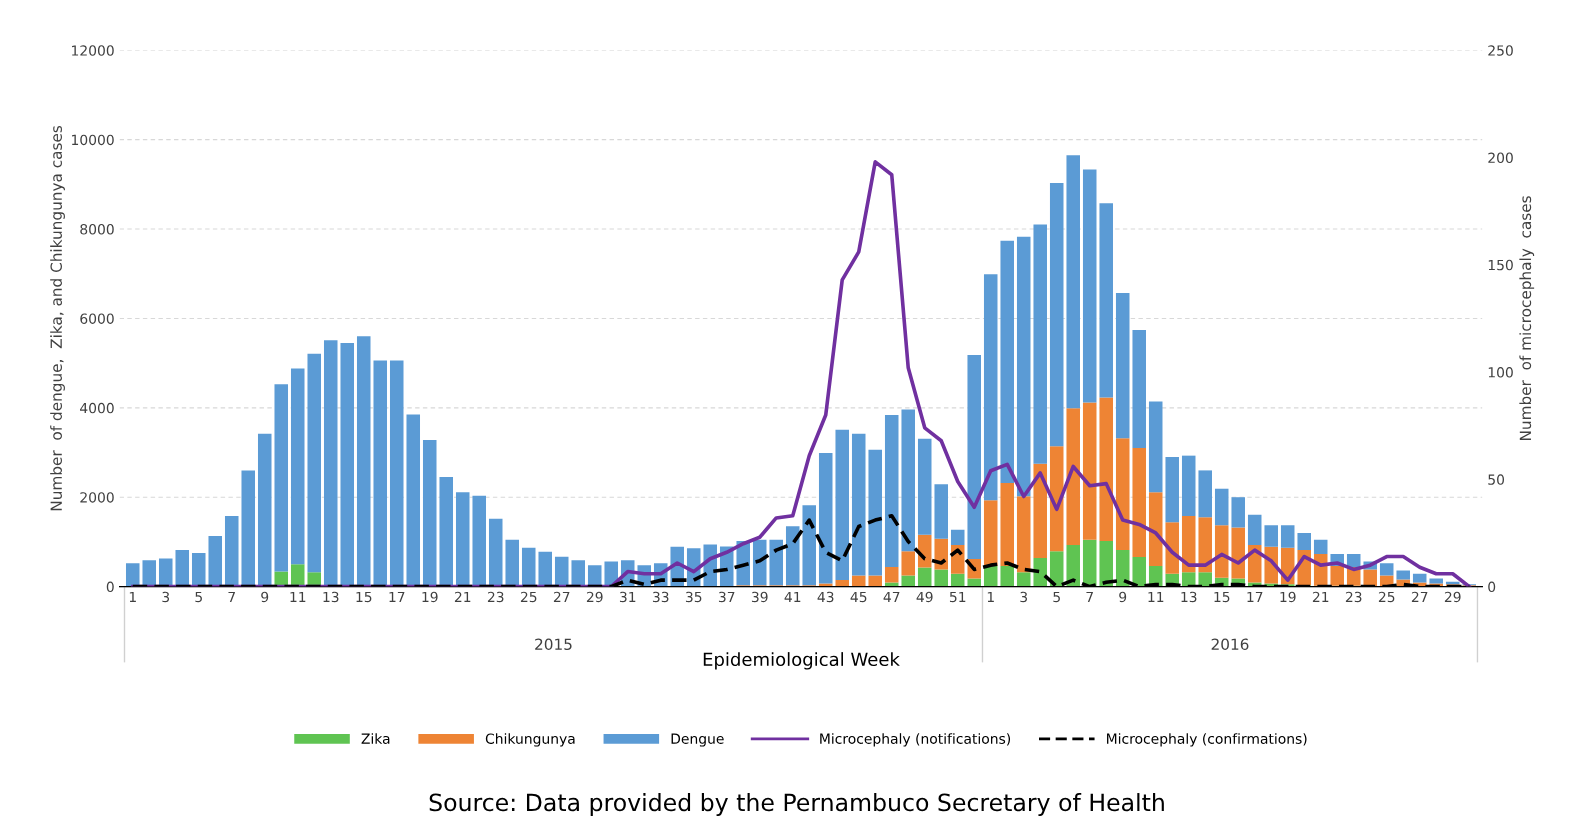  I want to click on legend-label: Dengue, so click(697, 740).